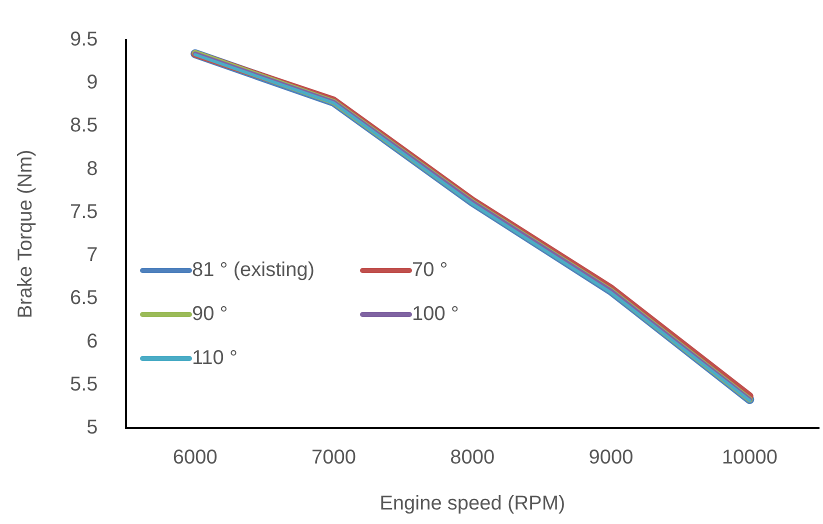  Describe the element at coordinates (92, 83) in the screenshot. I see `y-tick-label: 9` at that location.